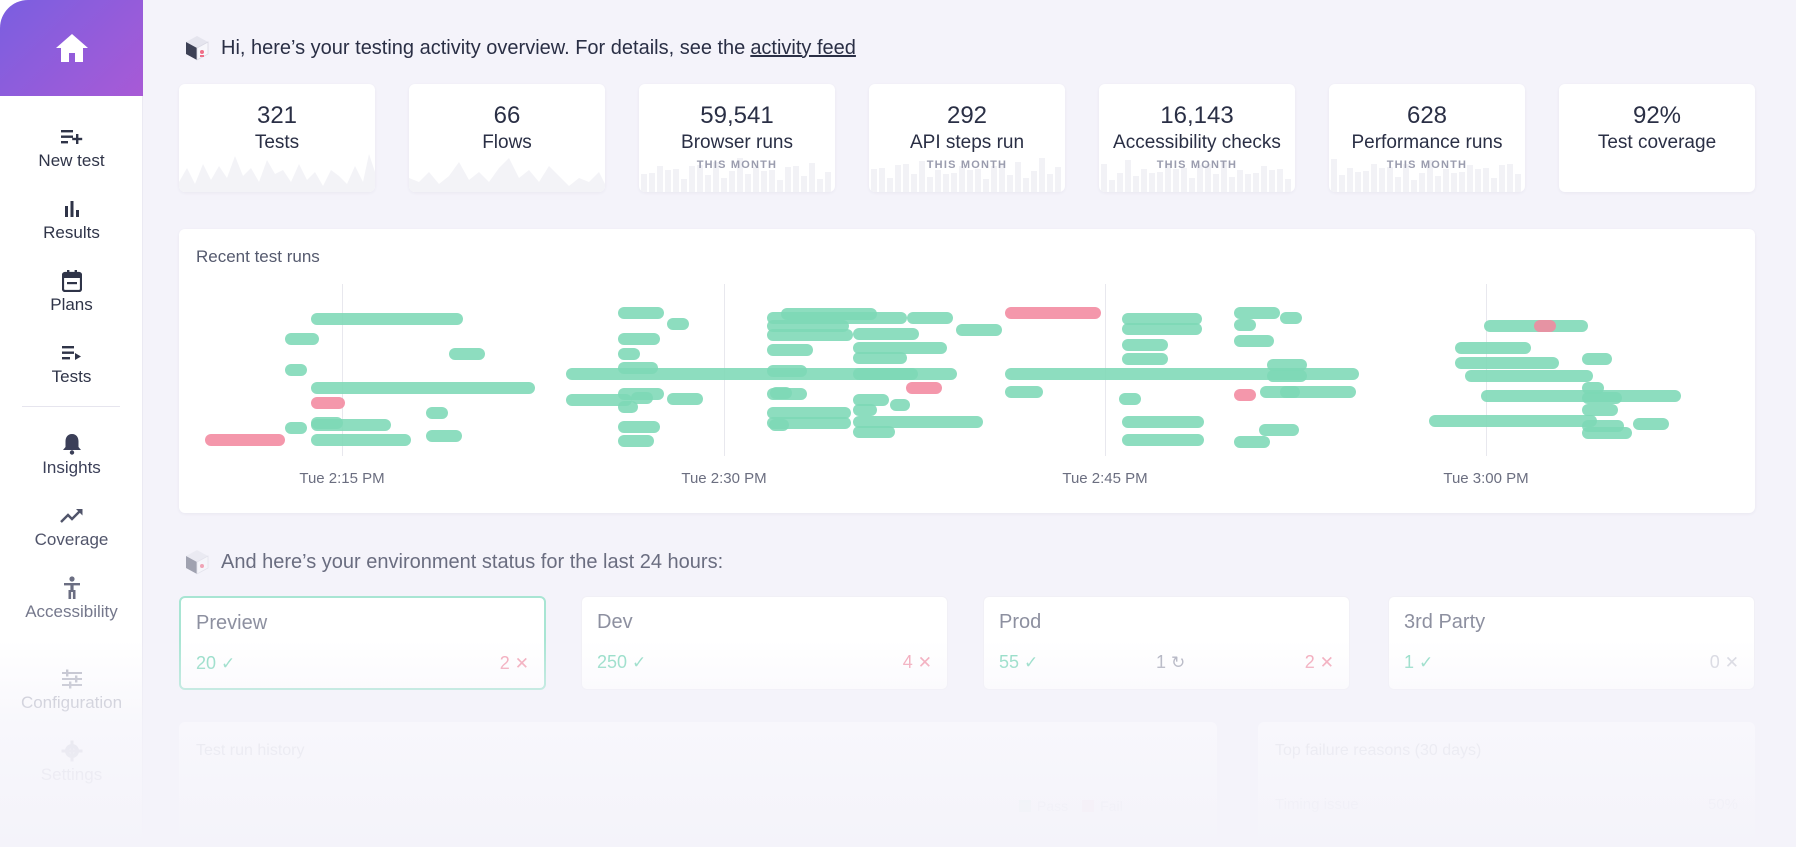 This screenshot has width=1796, height=847. What do you see at coordinates (71, 292) in the screenshot?
I see `sidebar-item-plans: Plans` at bounding box center [71, 292].